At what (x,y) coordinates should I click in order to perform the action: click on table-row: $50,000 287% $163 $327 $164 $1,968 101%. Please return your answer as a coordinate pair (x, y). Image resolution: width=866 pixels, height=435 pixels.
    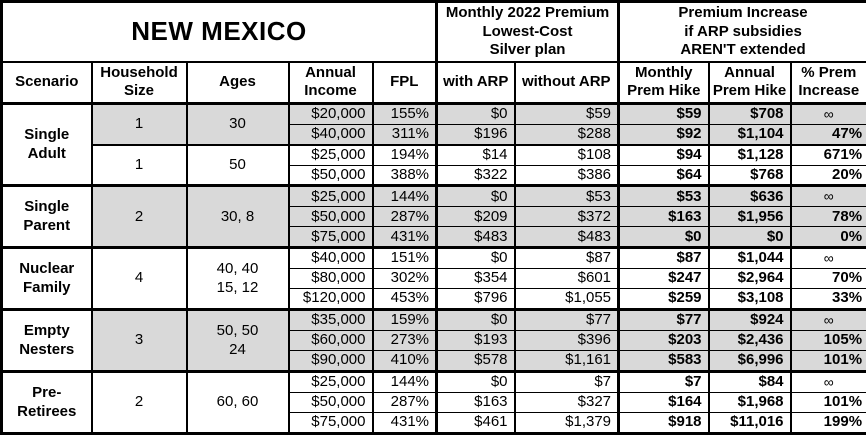
    Looking at the image, I should click on (434, 402).